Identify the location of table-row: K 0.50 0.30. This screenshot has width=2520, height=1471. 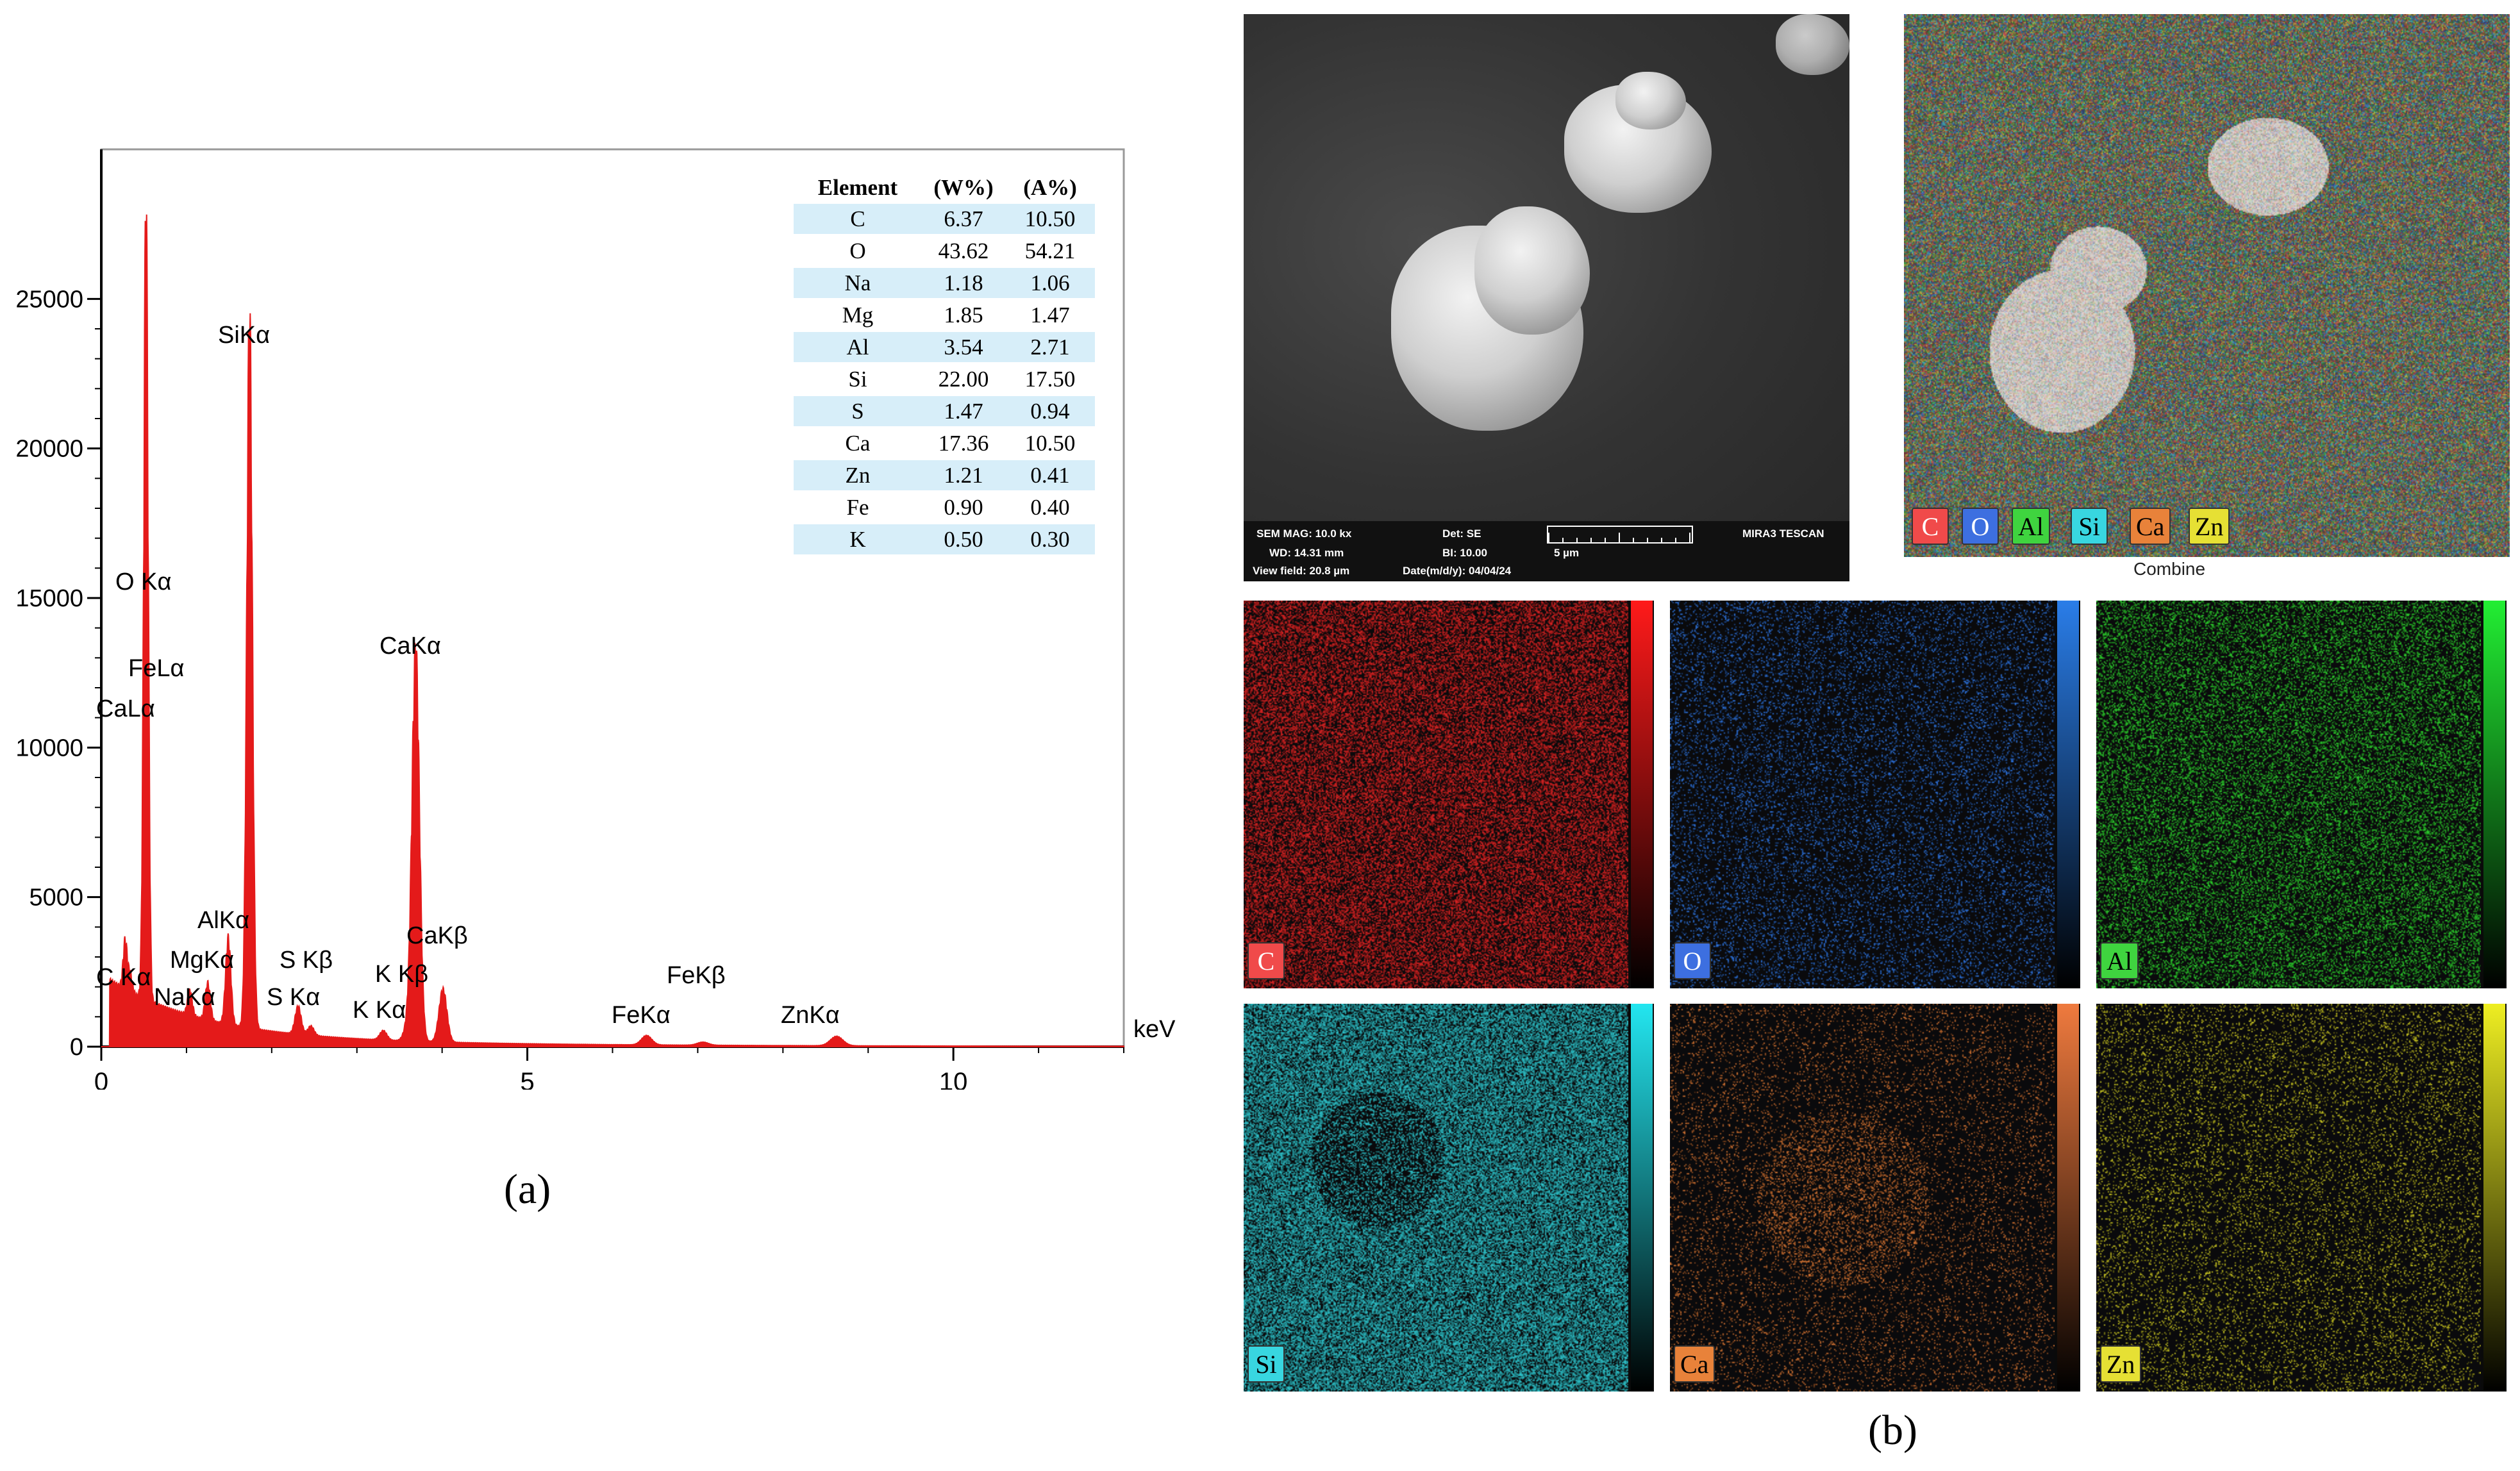
(944, 539).